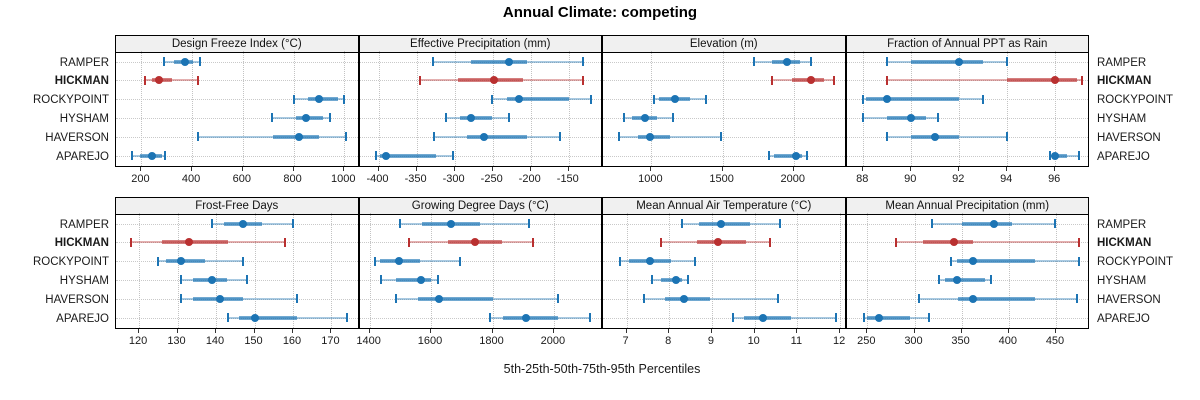  I want to click on panel-title: Frost-Free Days, so click(237, 206).